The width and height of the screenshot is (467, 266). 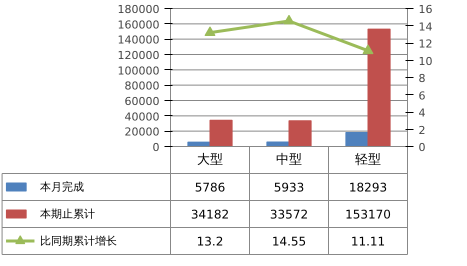 What do you see at coordinates (289, 160) in the screenshot?
I see `x-tick-label: 中型` at bounding box center [289, 160].